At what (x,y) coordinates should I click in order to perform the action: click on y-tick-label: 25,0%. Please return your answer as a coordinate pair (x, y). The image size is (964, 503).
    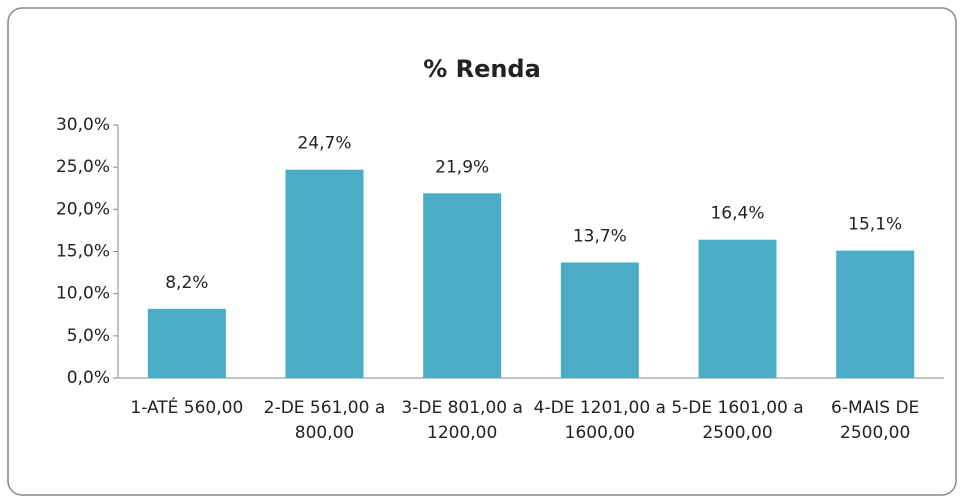
    Looking at the image, I should click on (83, 167).